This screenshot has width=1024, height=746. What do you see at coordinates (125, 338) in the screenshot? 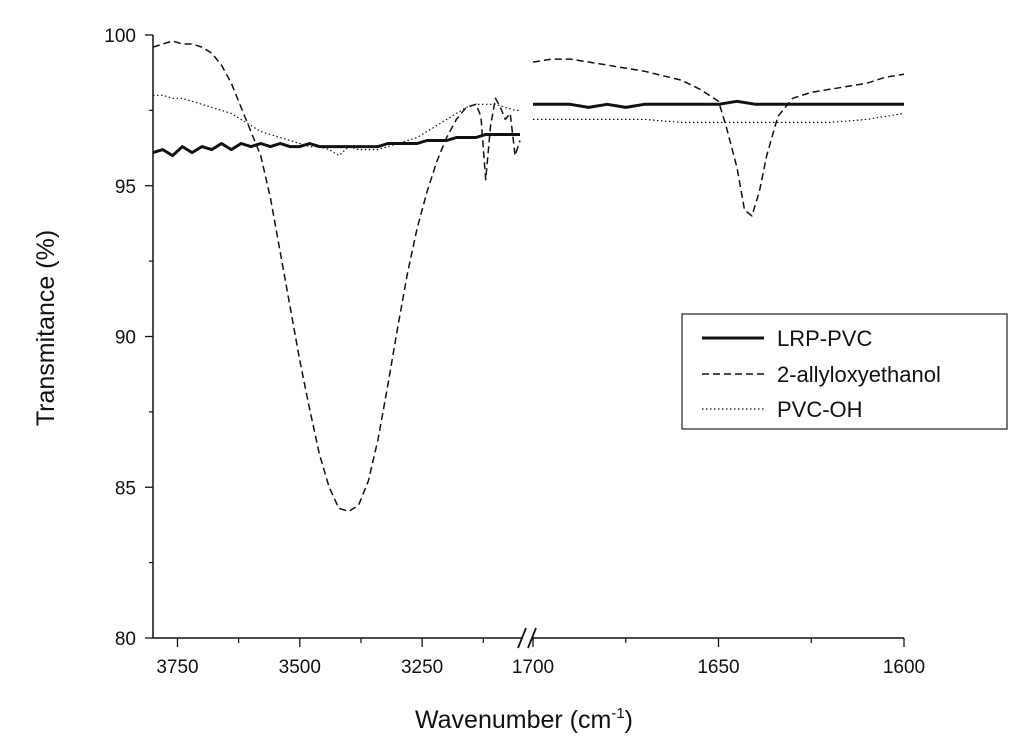
I see `y-tick-label: 90` at bounding box center [125, 338].